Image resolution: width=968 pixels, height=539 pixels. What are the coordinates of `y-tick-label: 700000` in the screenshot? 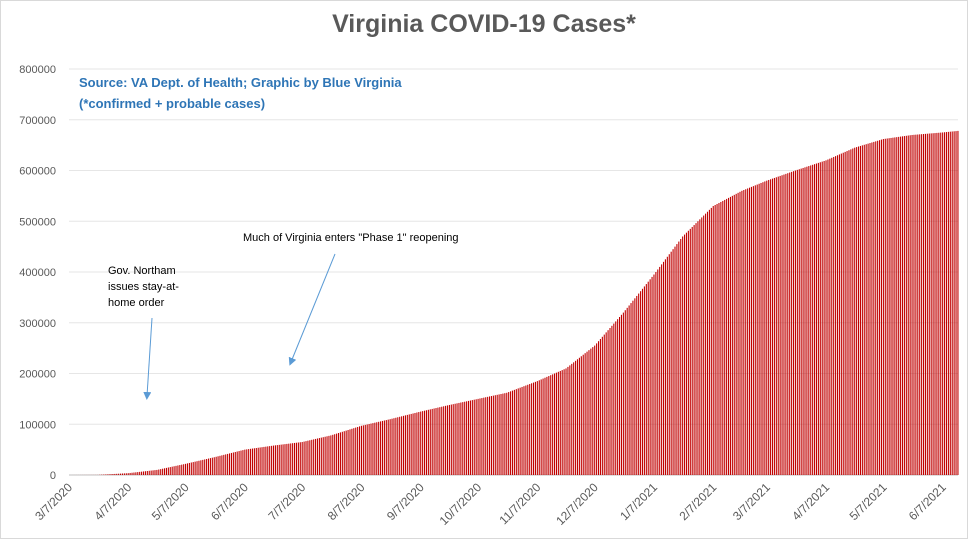 It's located at (37, 121).